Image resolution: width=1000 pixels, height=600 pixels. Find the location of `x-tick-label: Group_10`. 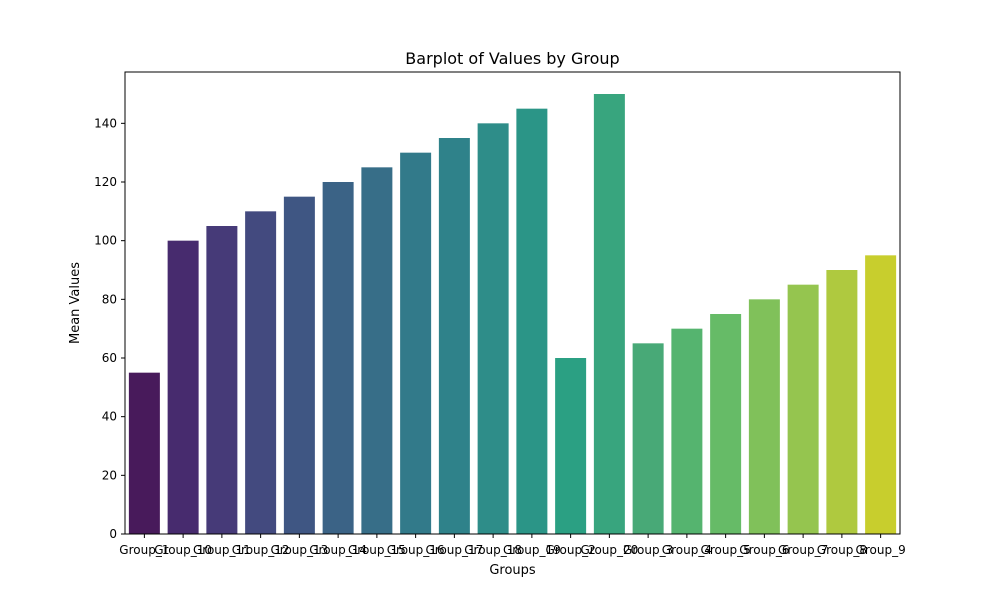

x-tick-label: Group_10 is located at coordinates (183, 550).